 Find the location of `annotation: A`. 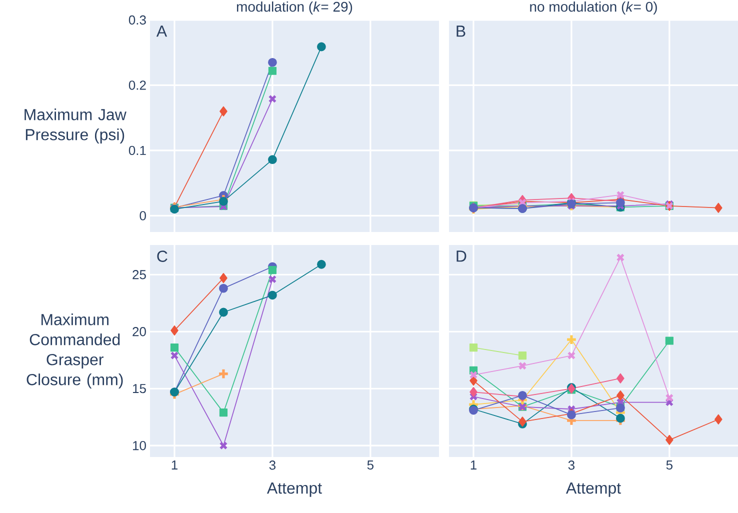

annotation: A is located at coordinates (162, 31).